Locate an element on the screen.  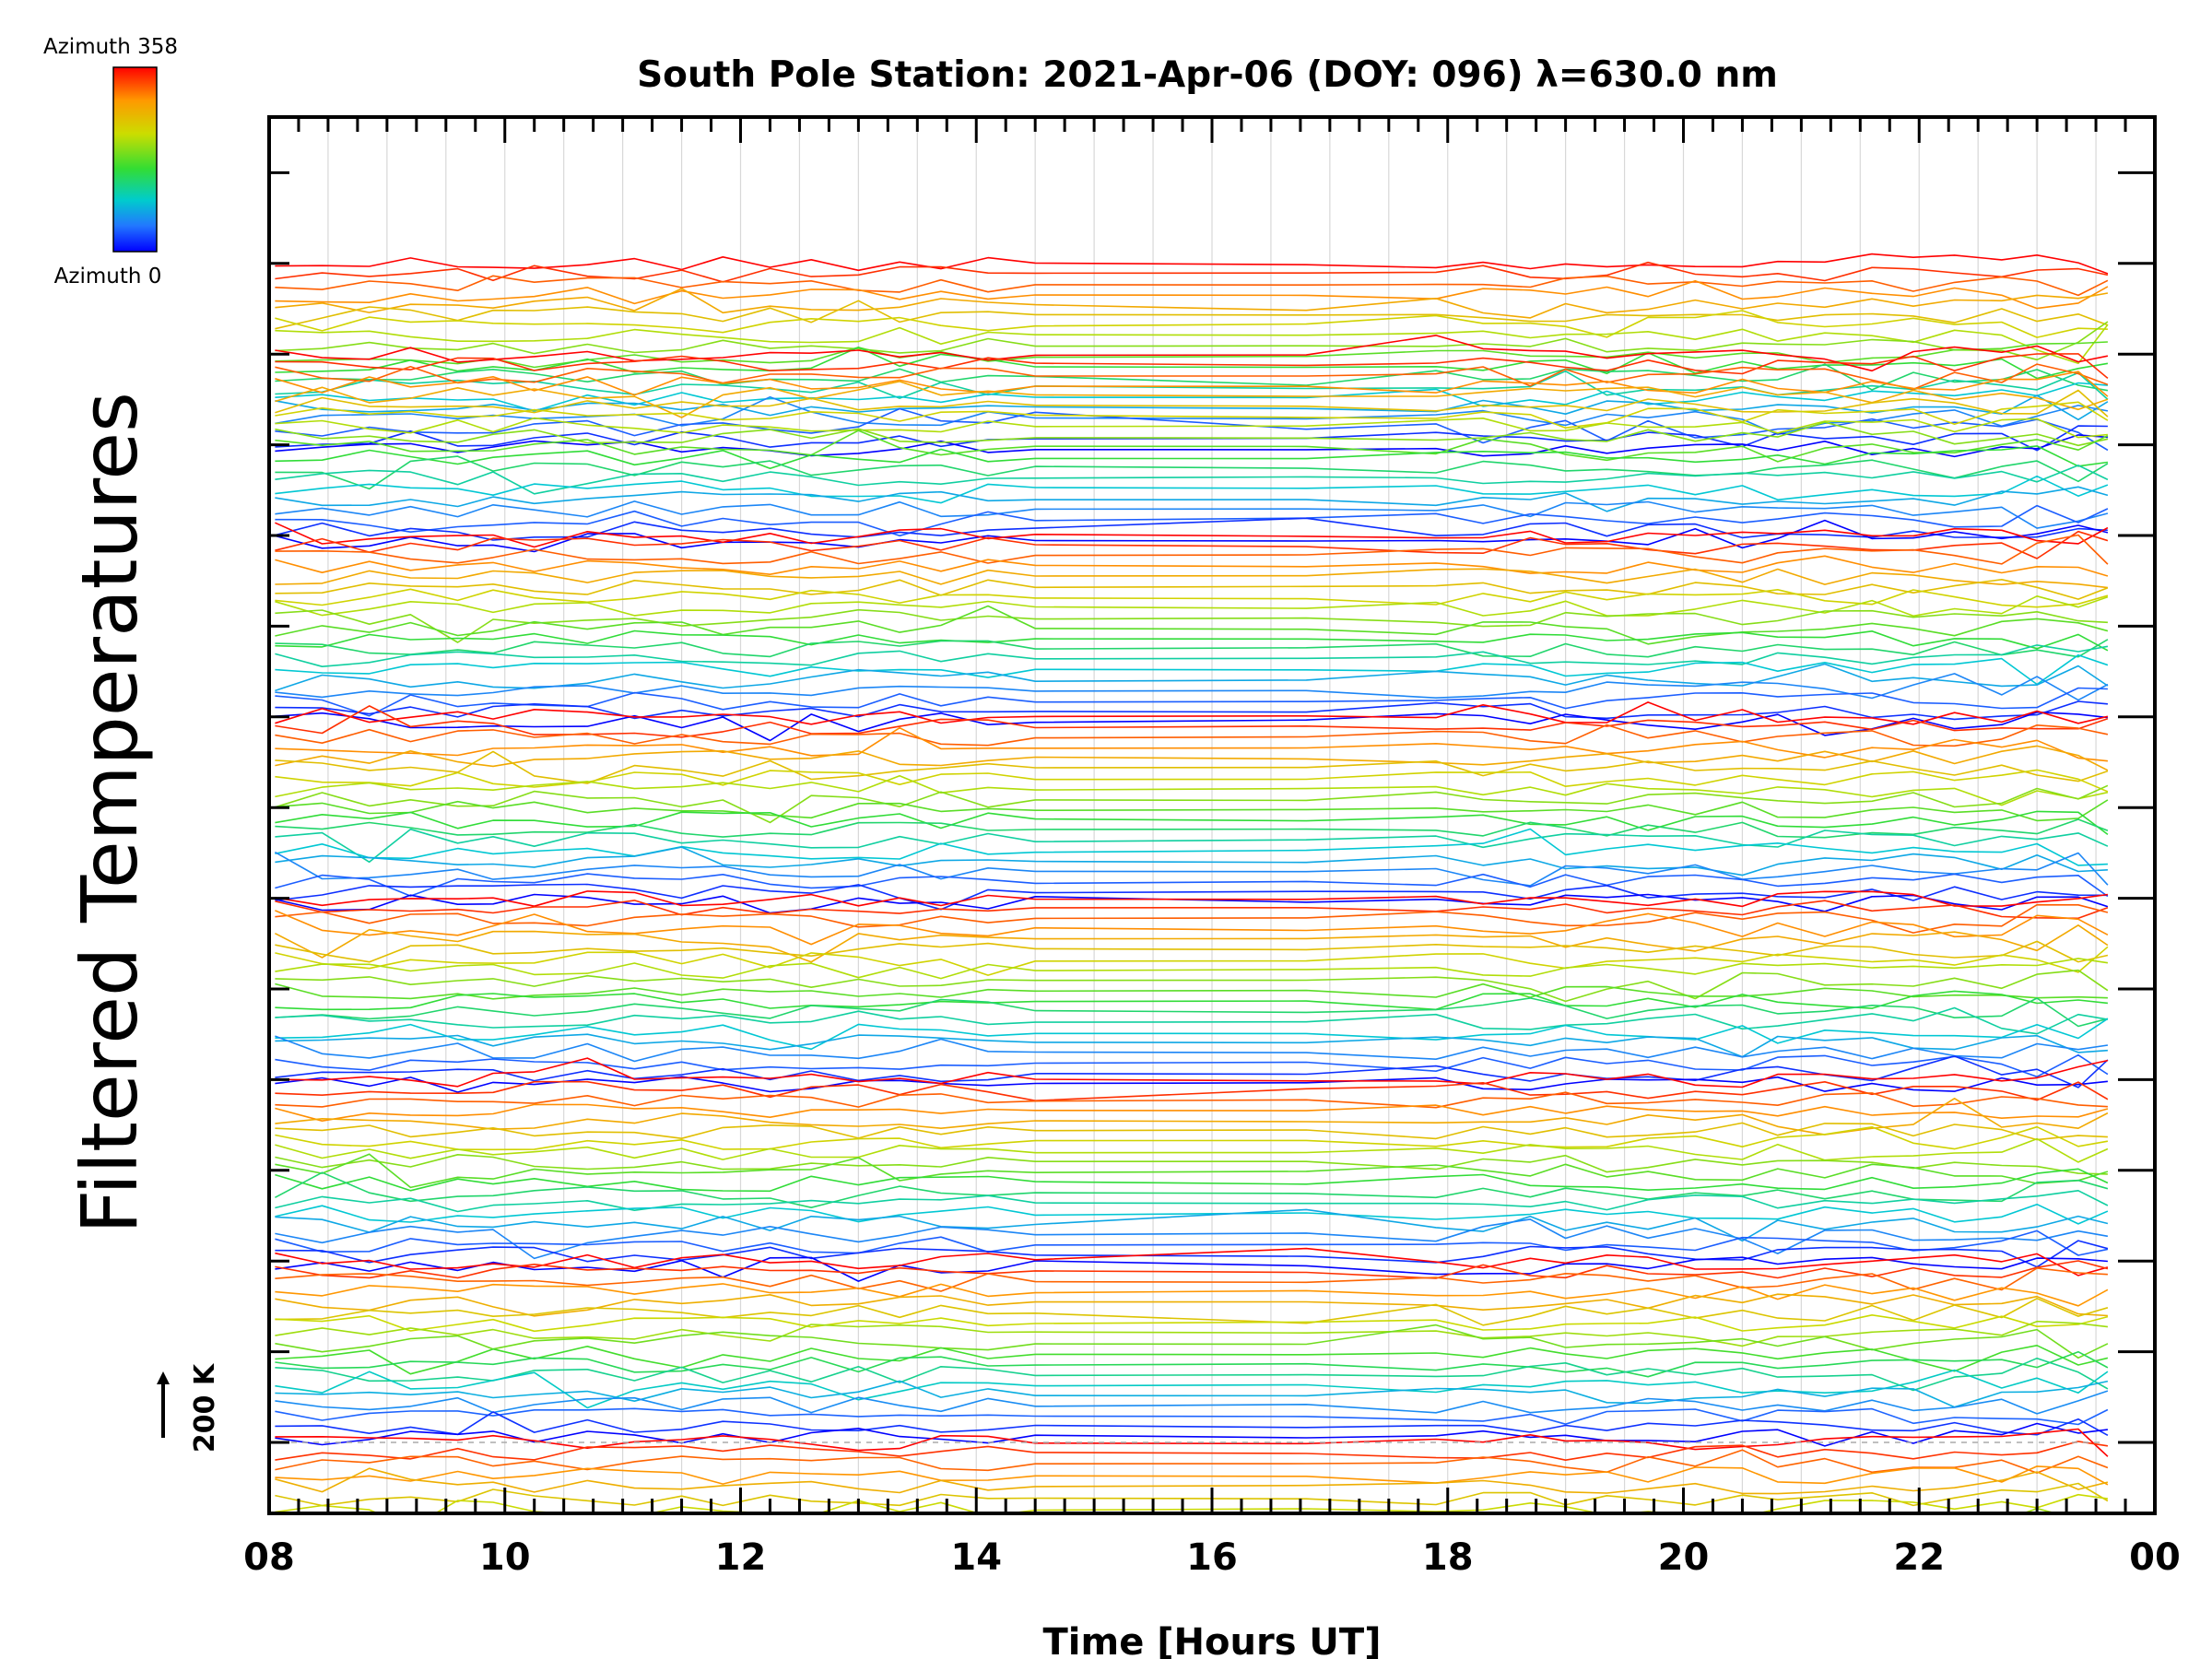
scale-bar: 200 K is located at coordinates (189, 1407).